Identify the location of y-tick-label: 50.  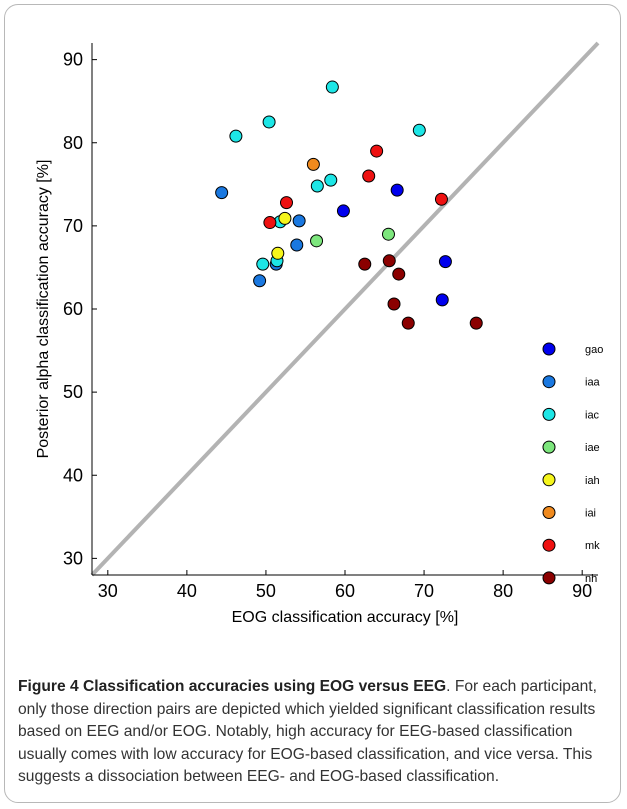
(73, 392).